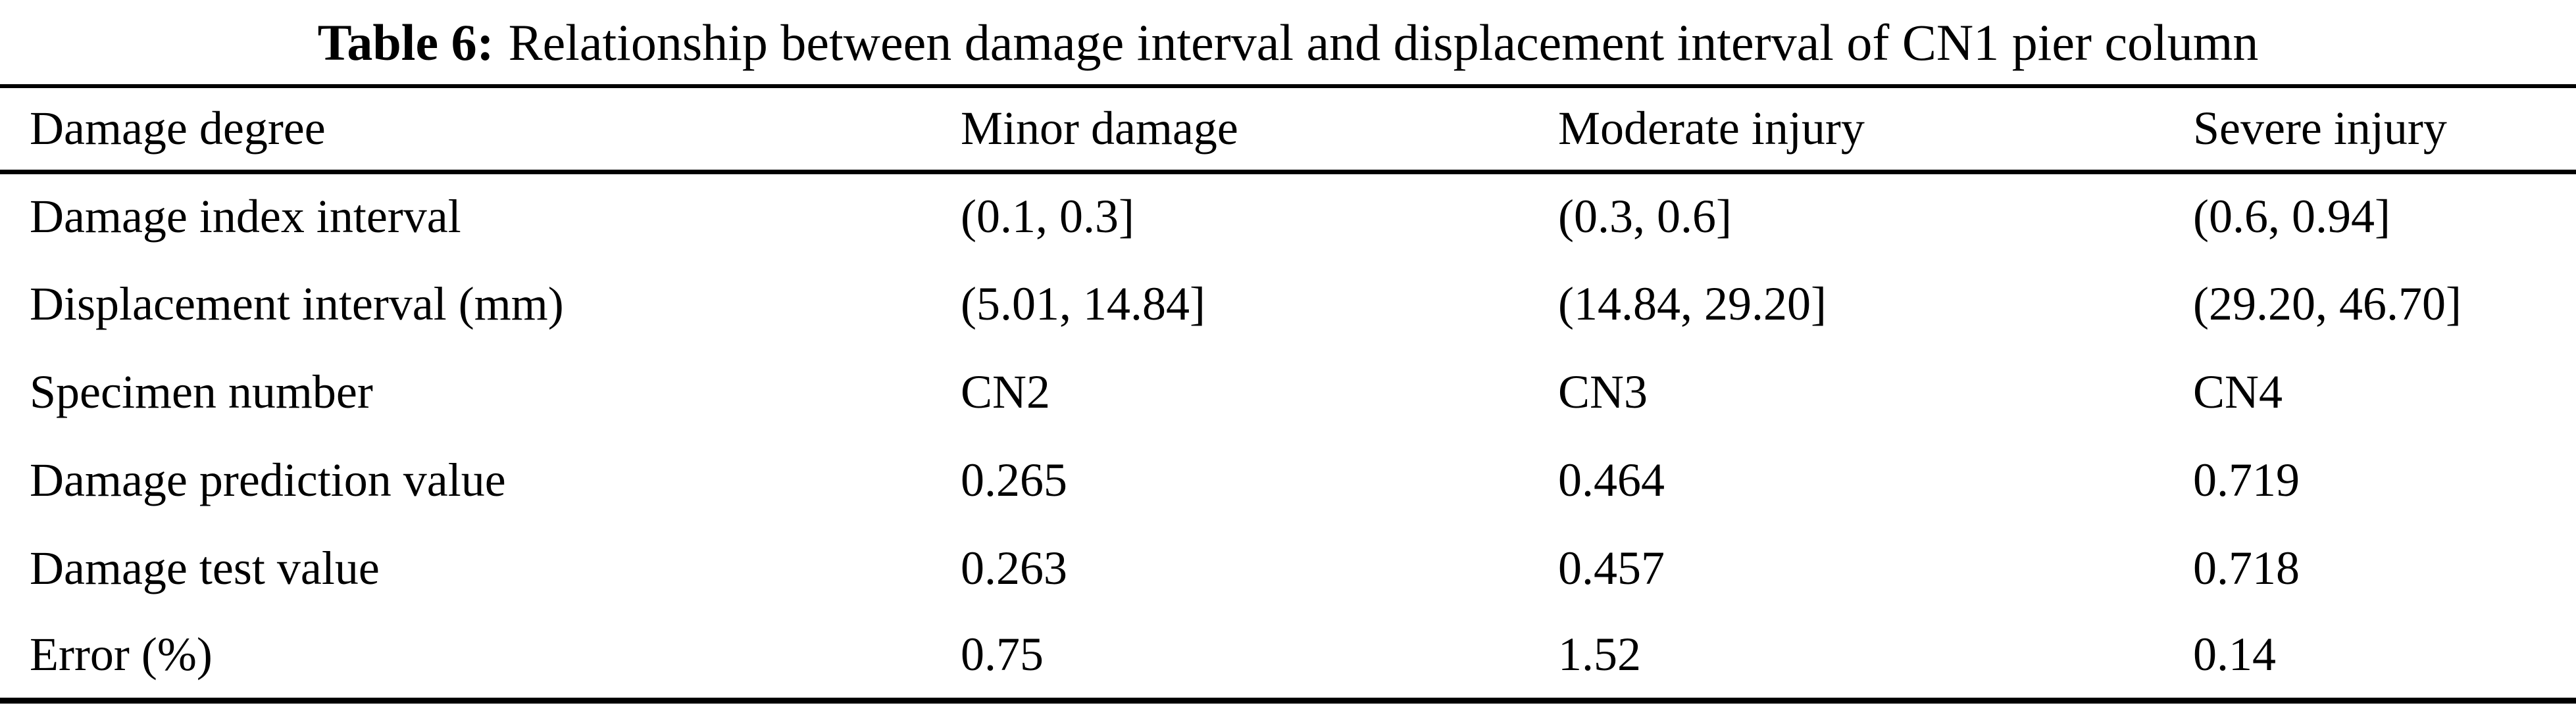  Describe the element at coordinates (245, 216) in the screenshot. I see `row-label-cell: Damage index interval` at that location.